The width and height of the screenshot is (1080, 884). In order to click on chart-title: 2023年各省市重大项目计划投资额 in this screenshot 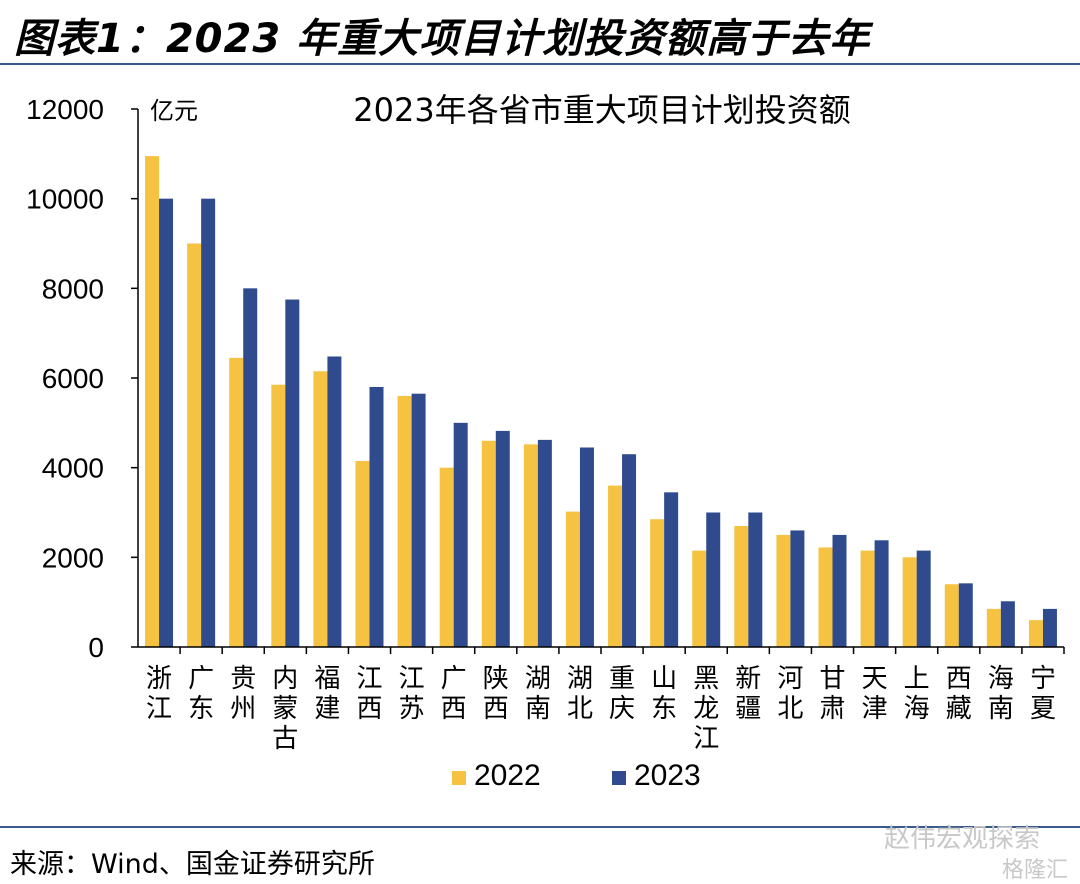, I will do `click(601, 110)`.